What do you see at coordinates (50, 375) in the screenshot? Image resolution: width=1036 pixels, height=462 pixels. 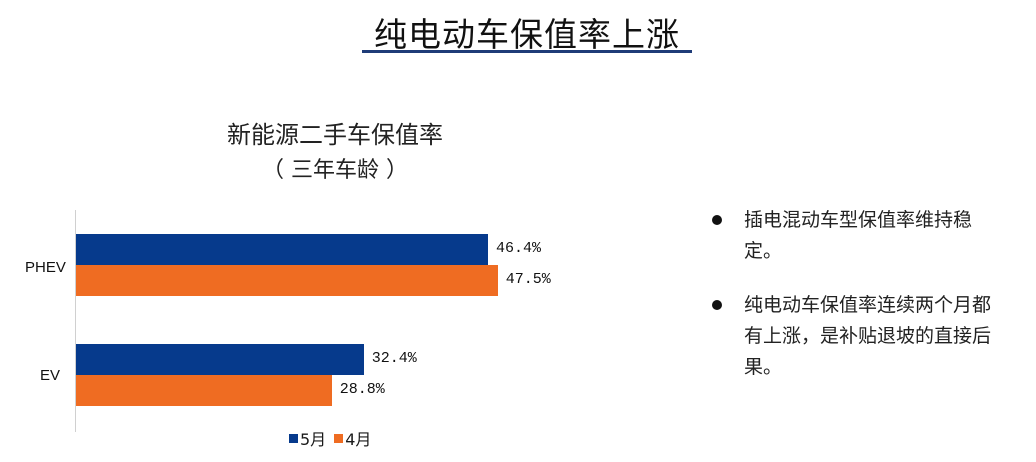 I see `category-label: EV` at bounding box center [50, 375].